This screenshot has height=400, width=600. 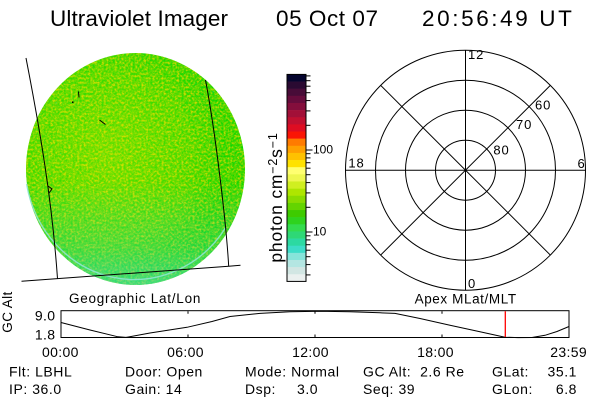 I want to click on svg-text: Geographic Lat/Lon, so click(x=135, y=298).